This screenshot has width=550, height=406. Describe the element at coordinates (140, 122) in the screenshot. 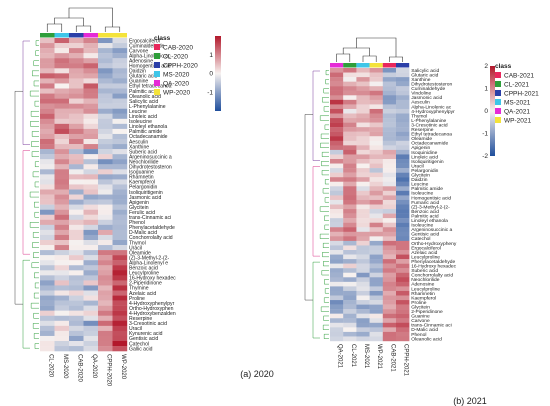

I see `row-label: Isoleucine` at that location.